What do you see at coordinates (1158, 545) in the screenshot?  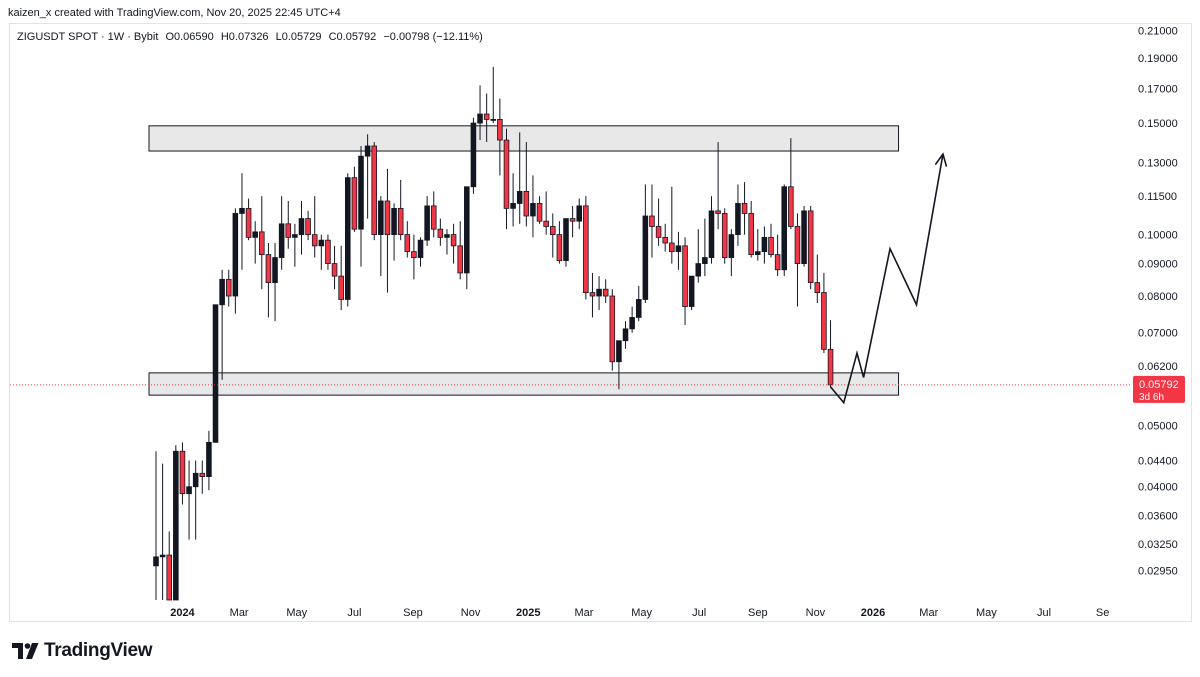 I see `y-tick-label: 0.03250` at bounding box center [1158, 545].